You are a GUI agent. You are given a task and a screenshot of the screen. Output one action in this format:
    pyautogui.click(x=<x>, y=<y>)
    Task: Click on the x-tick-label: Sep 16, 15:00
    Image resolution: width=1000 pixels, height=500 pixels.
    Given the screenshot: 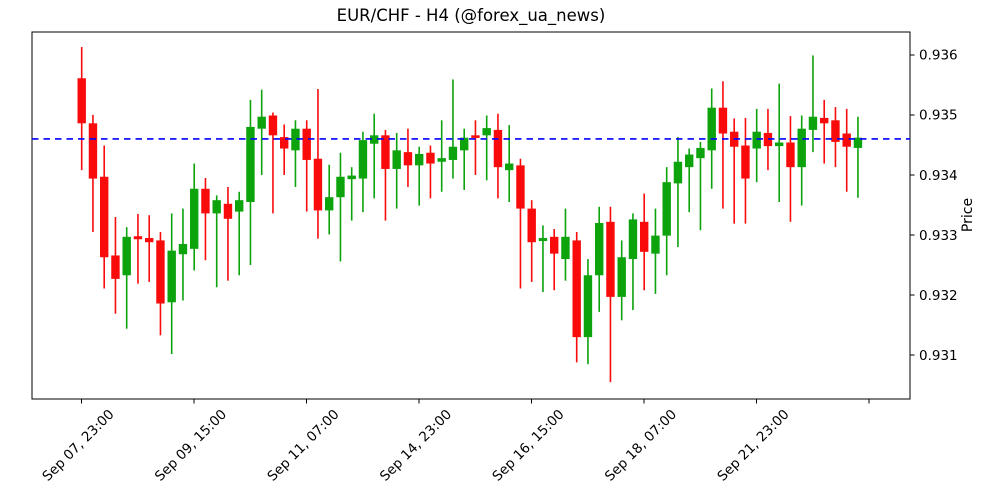 What is the action you would take?
    pyautogui.click(x=528, y=446)
    